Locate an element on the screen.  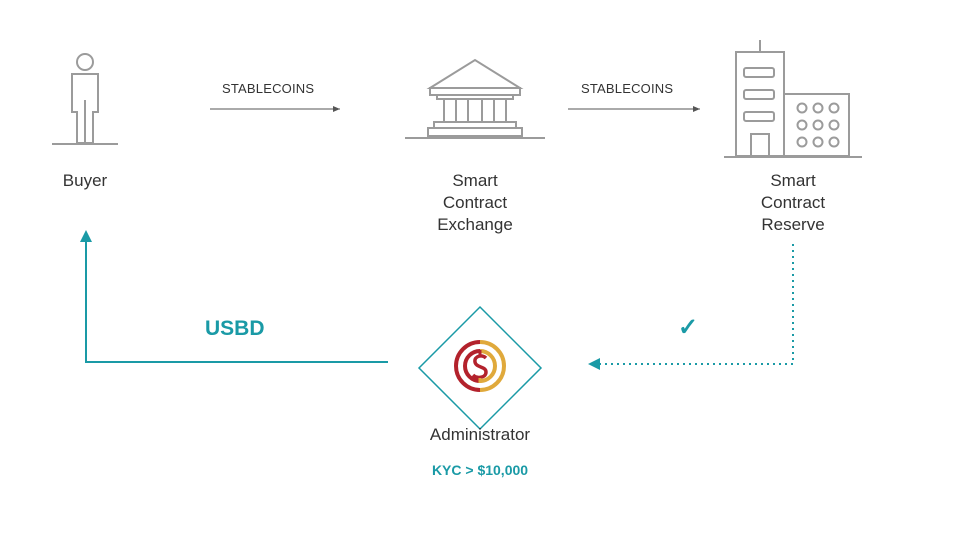
administrator-label: Administrator is located at coordinates (480, 434).